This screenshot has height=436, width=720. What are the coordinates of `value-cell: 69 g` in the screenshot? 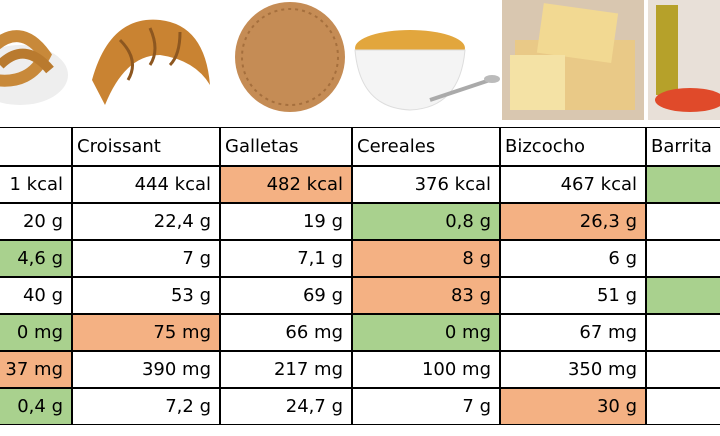 It's located at (286, 295).